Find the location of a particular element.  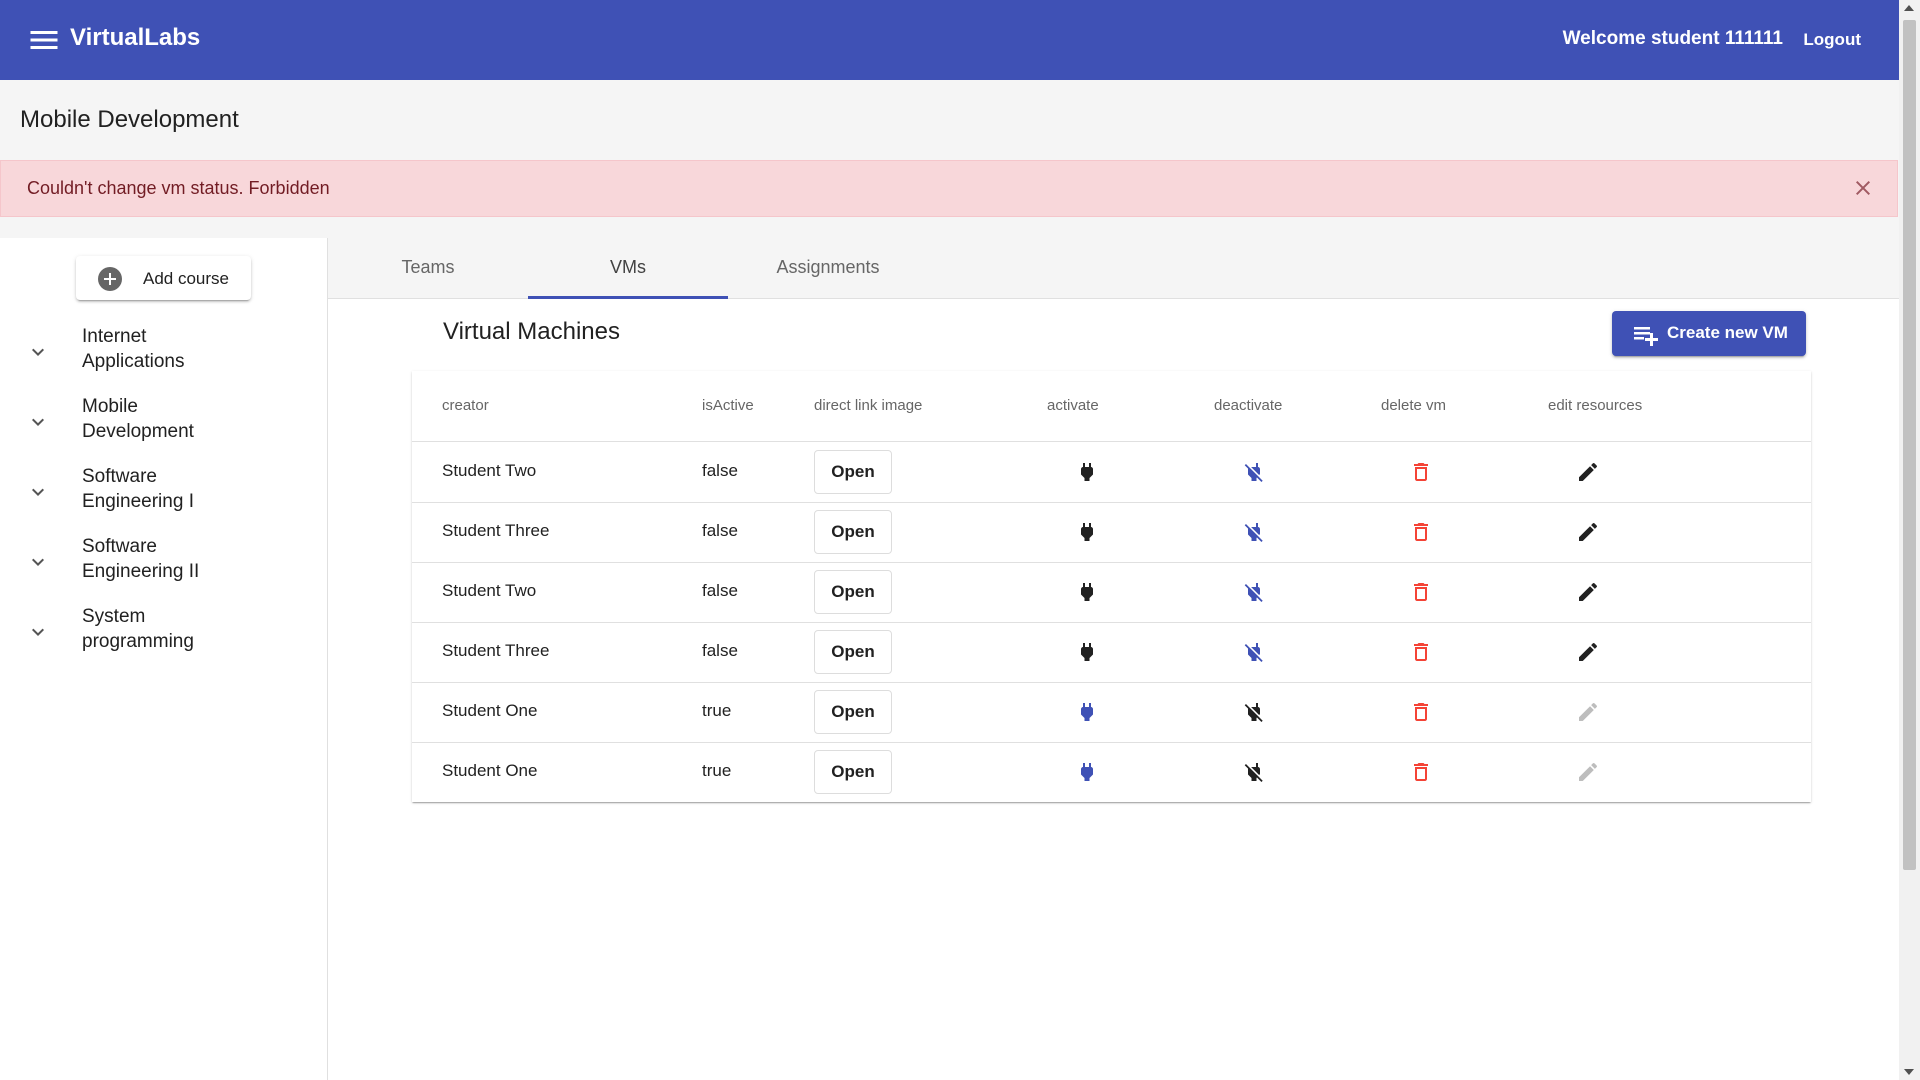

column-header-edit: edit resources is located at coordinates (1595, 405).